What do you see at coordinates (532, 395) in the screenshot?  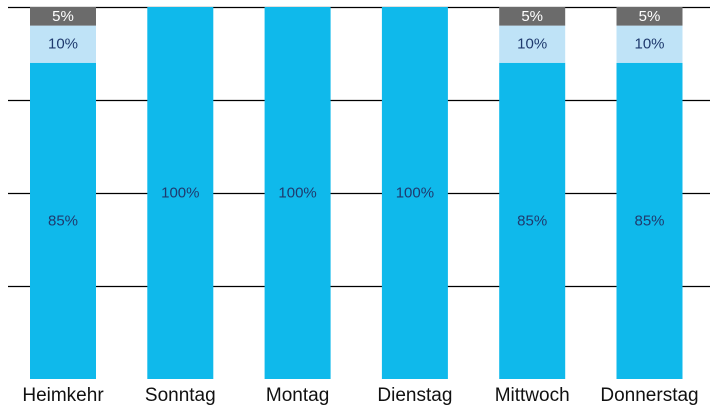 I see `x-tick-label: Mittwoch` at bounding box center [532, 395].